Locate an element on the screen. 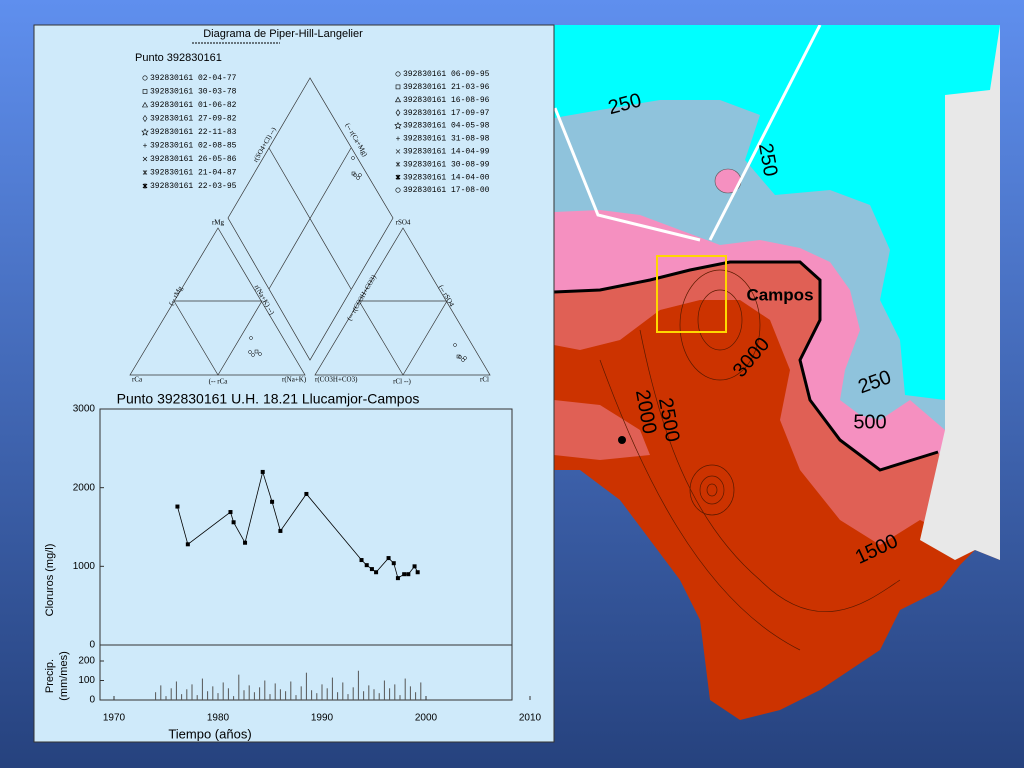  map-outside is located at coordinates (960, 292).